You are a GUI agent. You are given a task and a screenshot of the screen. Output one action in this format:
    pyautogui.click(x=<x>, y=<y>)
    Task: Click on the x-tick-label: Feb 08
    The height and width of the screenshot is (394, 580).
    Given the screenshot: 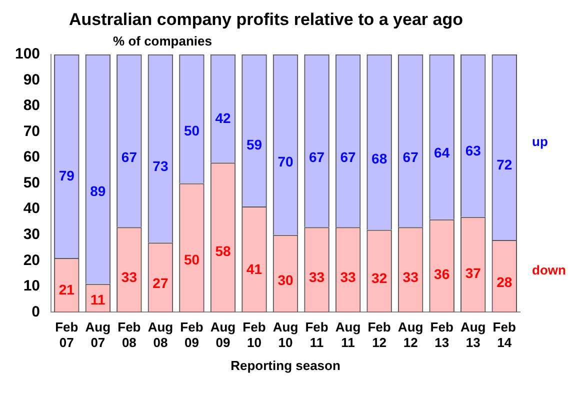 What is the action you would take?
    pyautogui.click(x=129, y=335)
    